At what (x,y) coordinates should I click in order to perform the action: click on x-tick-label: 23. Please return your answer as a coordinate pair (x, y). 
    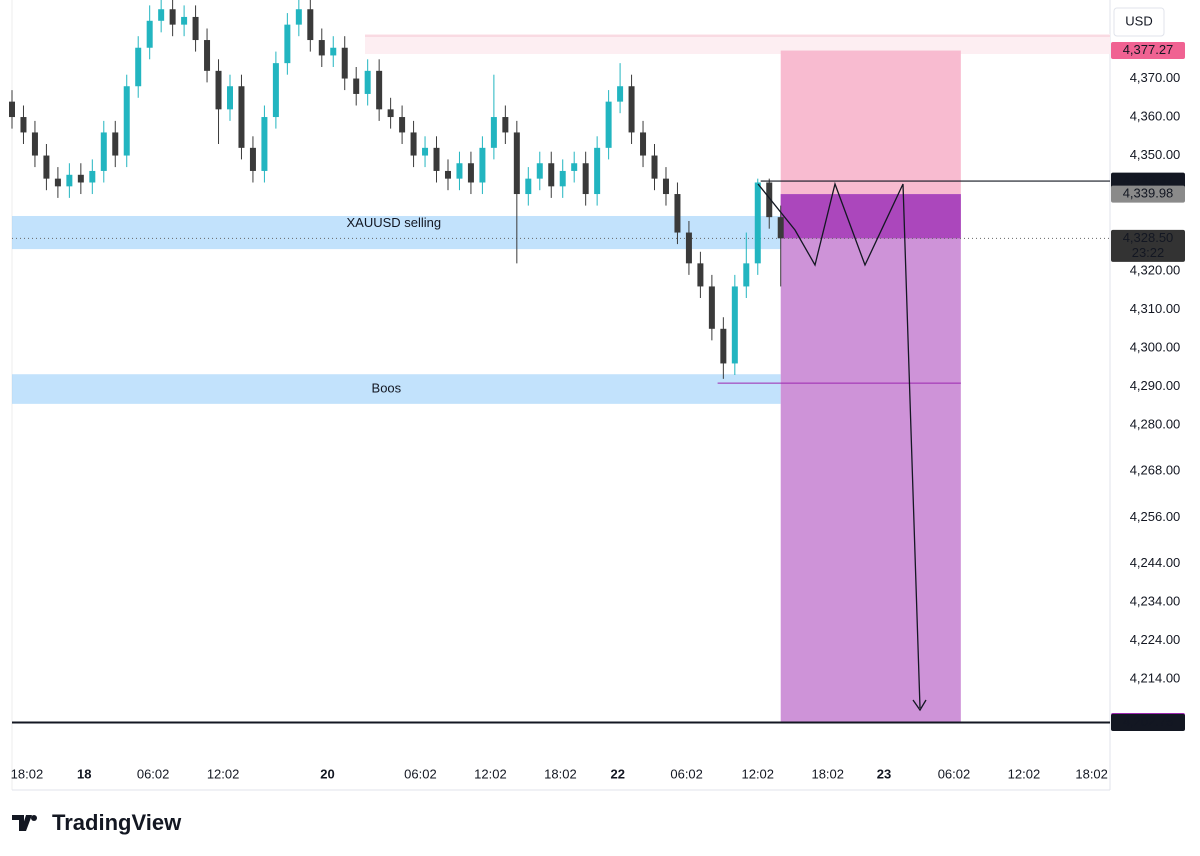
    Looking at the image, I should click on (884, 773).